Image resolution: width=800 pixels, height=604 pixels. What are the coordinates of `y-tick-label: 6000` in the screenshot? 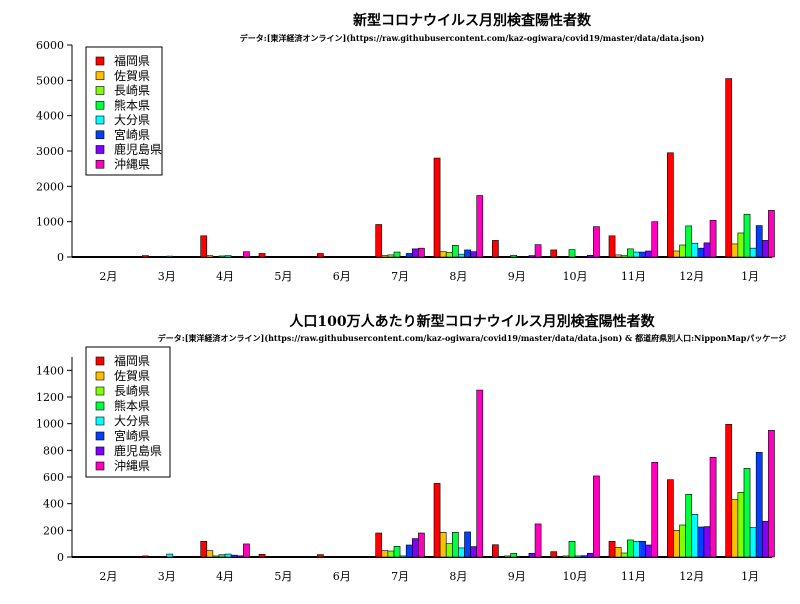 It's located at (50, 45).